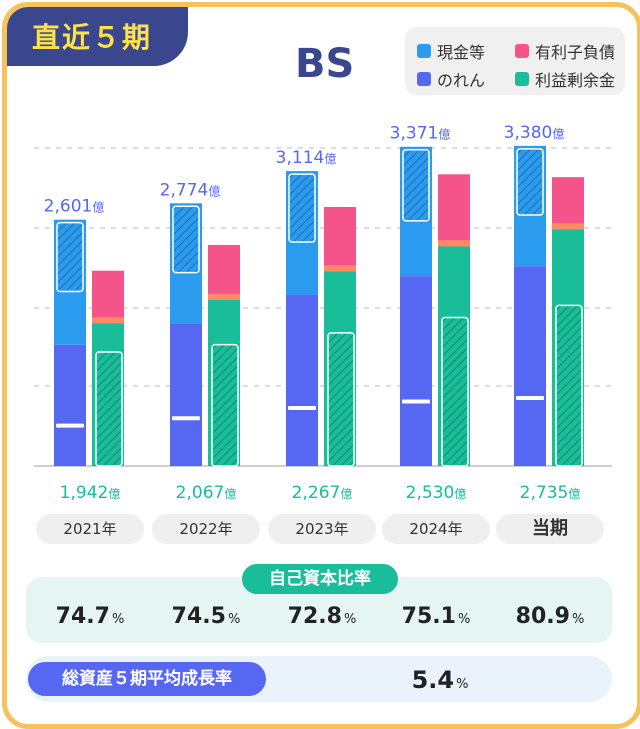 The height and width of the screenshot is (729, 640). I want to click on total-assets-label-3: 3,371億, so click(420, 134).